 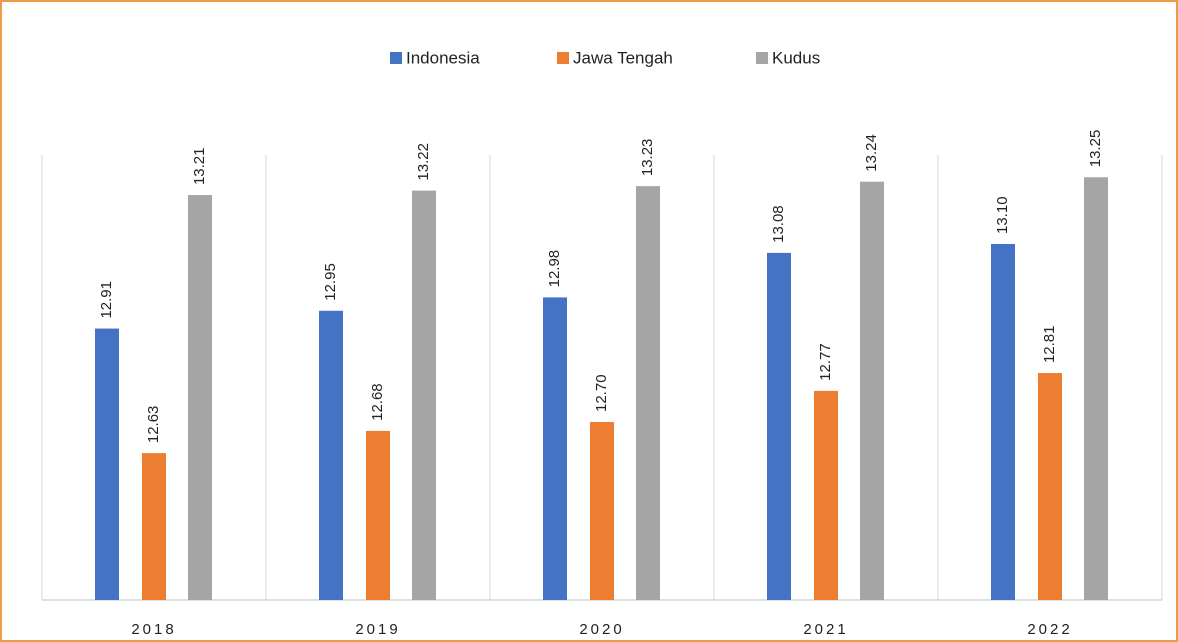 I want to click on legend-label: Kudus, so click(x=796, y=57).